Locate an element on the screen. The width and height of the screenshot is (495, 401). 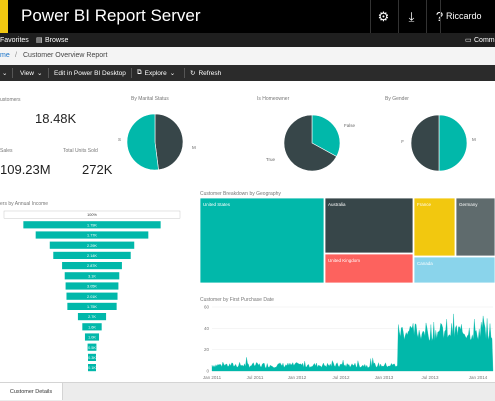
refresh-label: Refresh is located at coordinates (210, 73).